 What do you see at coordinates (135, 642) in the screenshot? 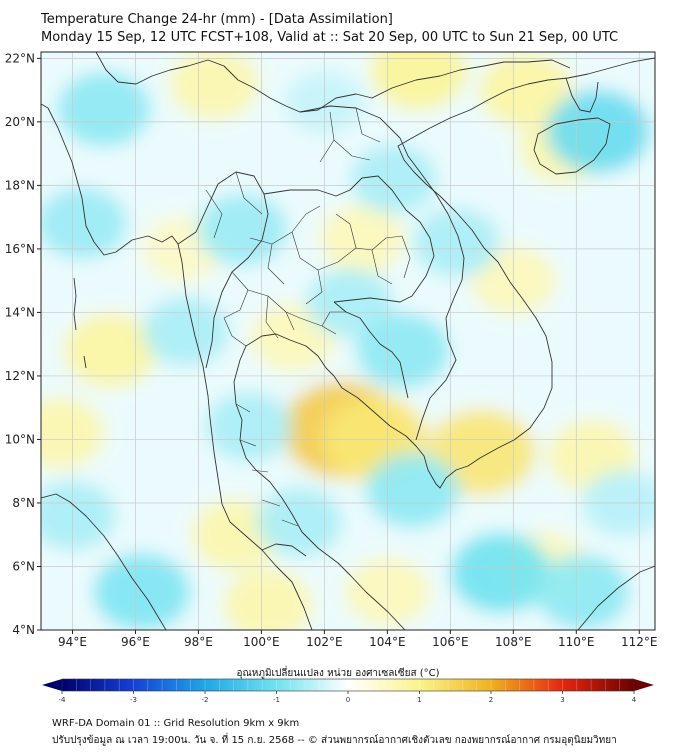
I see `lon-tick-label: 96°E` at bounding box center [135, 642].